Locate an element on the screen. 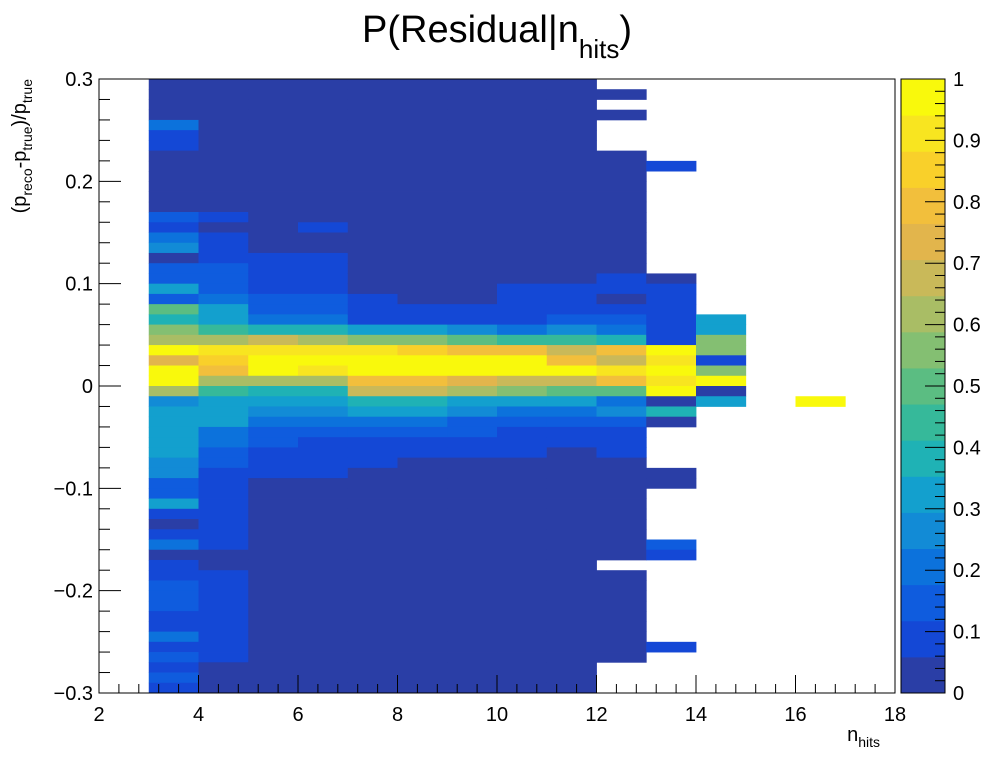 The image size is (996, 772). y-tick-label: 0.2 is located at coordinates (79, 182).